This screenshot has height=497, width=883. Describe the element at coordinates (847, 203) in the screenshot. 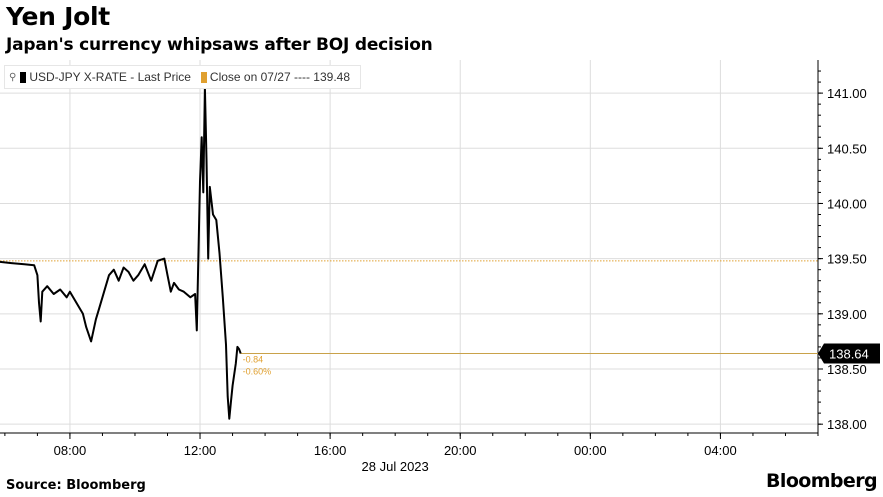

I see `y-tick-label: 140.00` at that location.